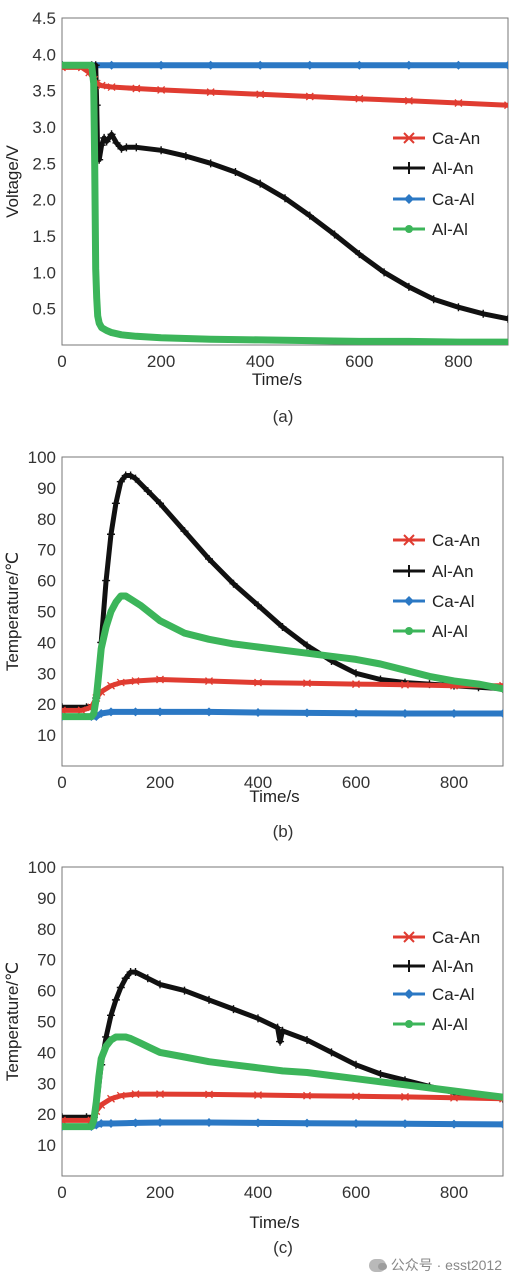  Describe the element at coordinates (42, 457) in the screenshot. I see `y-tick-label: 100` at that location.